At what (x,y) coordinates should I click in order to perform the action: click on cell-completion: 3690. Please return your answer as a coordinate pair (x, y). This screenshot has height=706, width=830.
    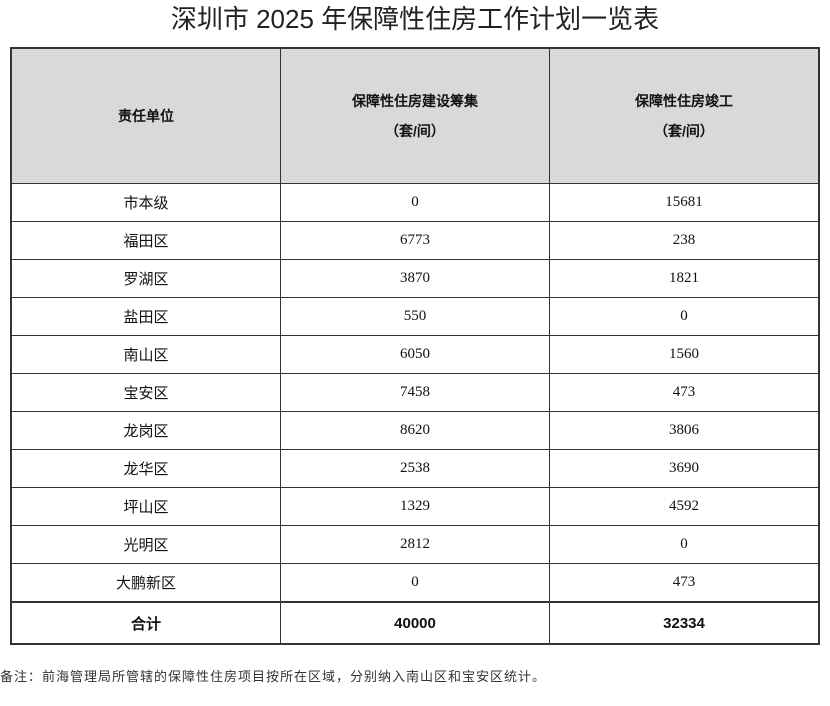
    Looking at the image, I should click on (684, 468).